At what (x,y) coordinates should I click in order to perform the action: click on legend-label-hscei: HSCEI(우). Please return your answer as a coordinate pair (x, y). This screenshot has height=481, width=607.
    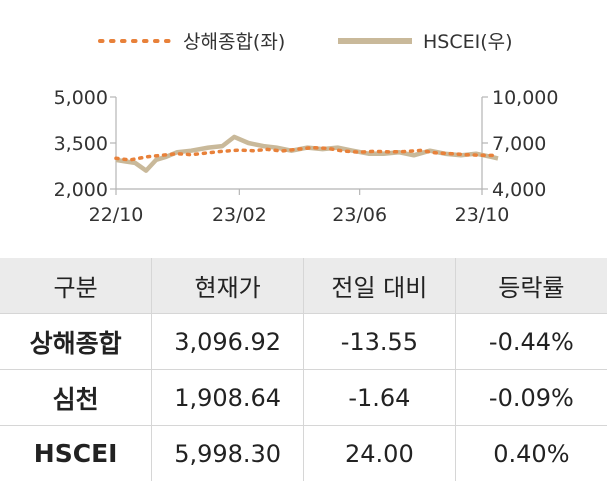
    Looking at the image, I should click on (468, 42).